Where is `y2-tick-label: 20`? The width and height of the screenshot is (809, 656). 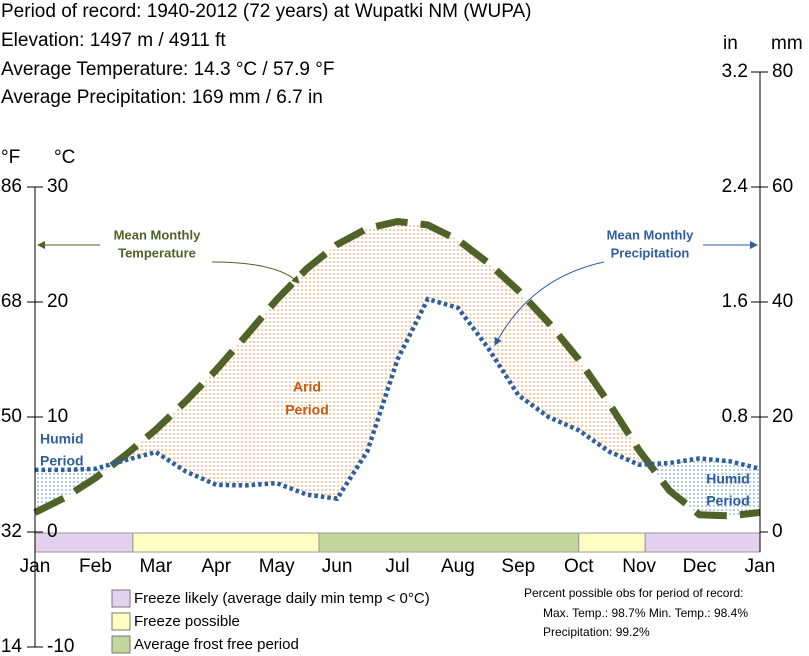
y2-tick-label: 20 is located at coordinates (782, 416).